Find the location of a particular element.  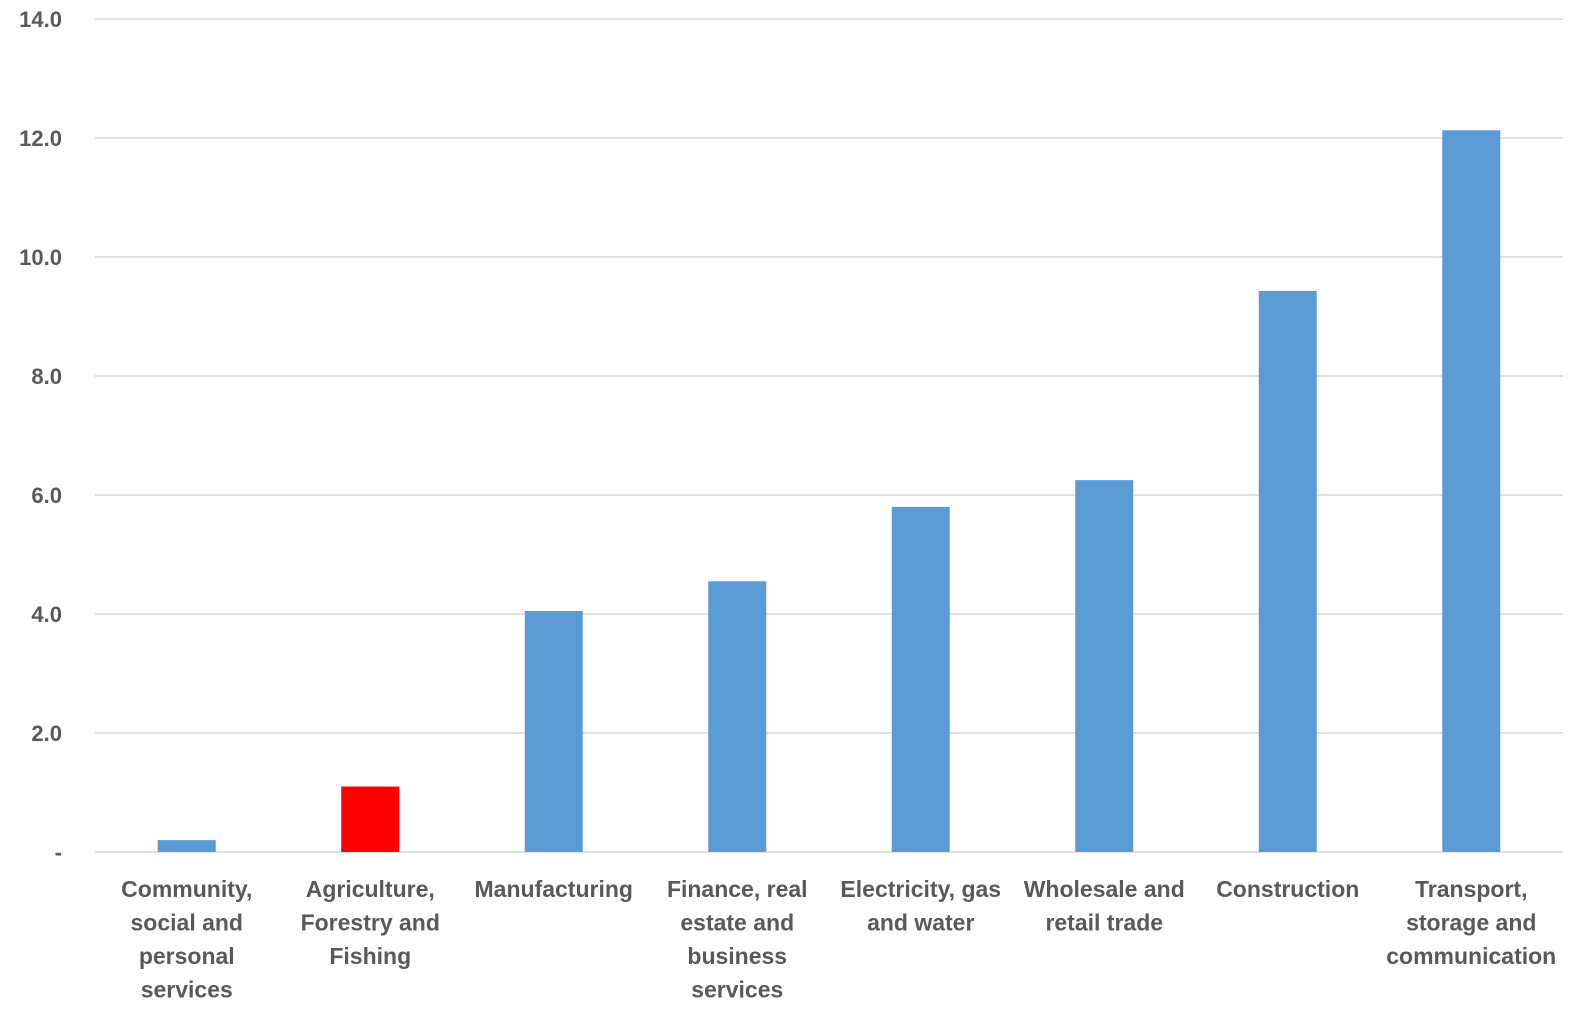

y-tick-label: 4.0 is located at coordinates (46, 614).